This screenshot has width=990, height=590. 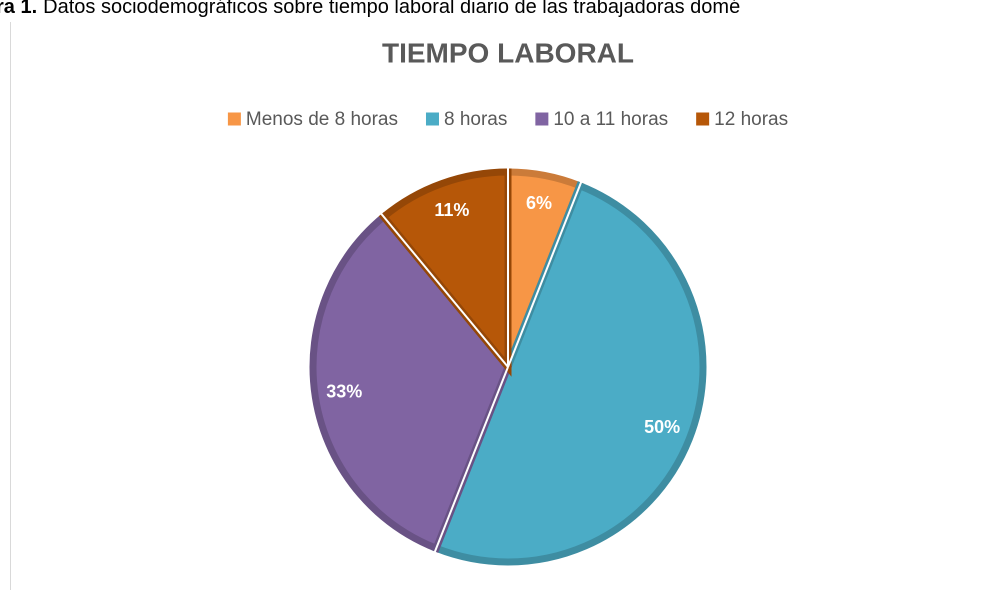 What do you see at coordinates (344, 392) in the screenshot?
I see `value-label: 33%` at bounding box center [344, 392].